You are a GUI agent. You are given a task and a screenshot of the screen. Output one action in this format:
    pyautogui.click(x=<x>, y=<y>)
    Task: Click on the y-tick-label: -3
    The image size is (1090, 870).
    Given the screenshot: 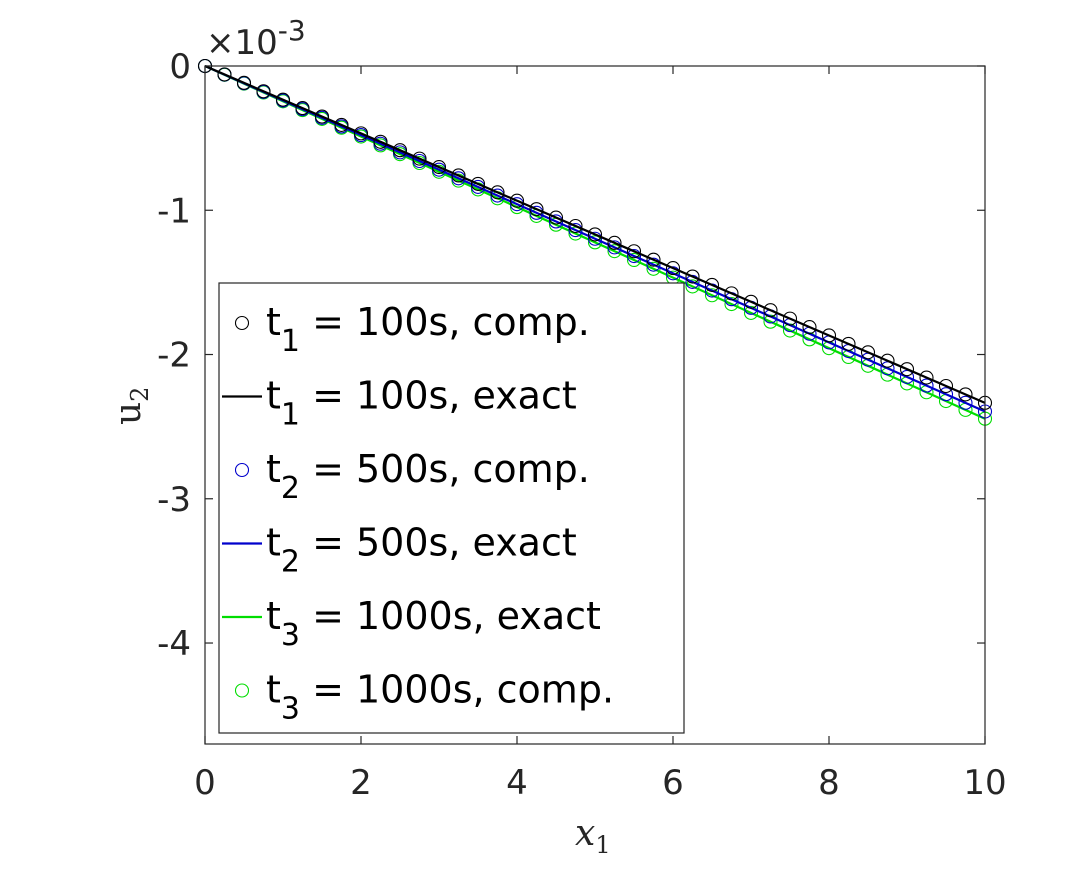 What is the action you would take?
    pyautogui.click(x=174, y=500)
    